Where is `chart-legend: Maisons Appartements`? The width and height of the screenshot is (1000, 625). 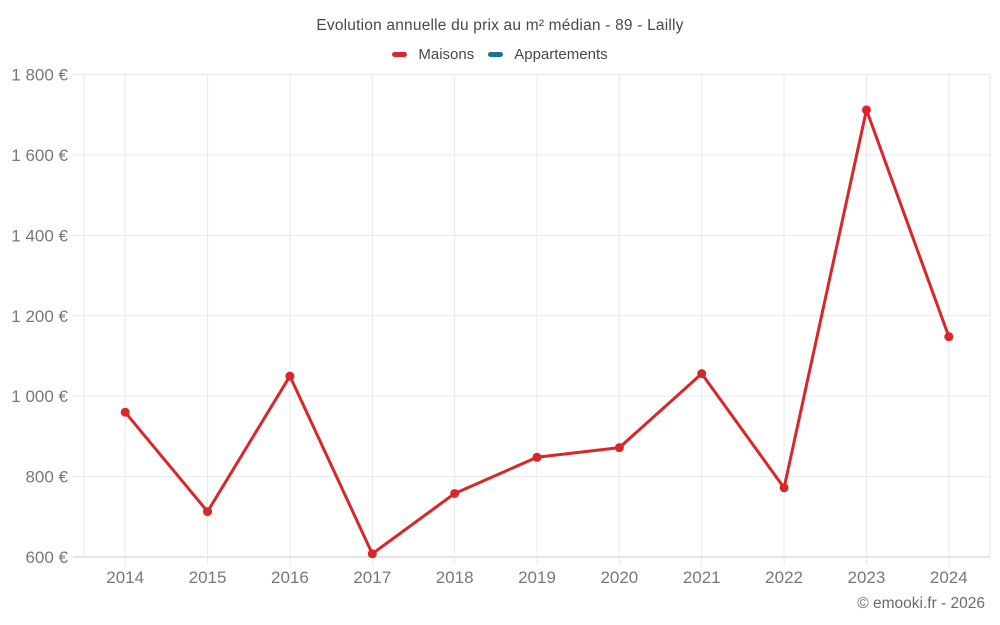
chart-legend: Maisons Appartements is located at coordinates (500, 54).